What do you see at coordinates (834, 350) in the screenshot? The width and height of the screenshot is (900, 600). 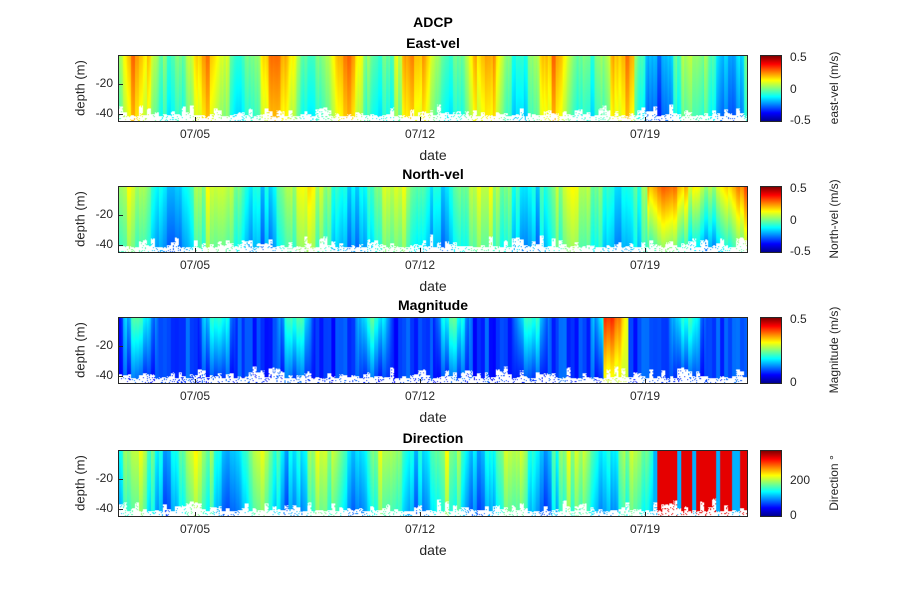 I see `colorbar-label: Magnitude (m/s)` at bounding box center [834, 350].